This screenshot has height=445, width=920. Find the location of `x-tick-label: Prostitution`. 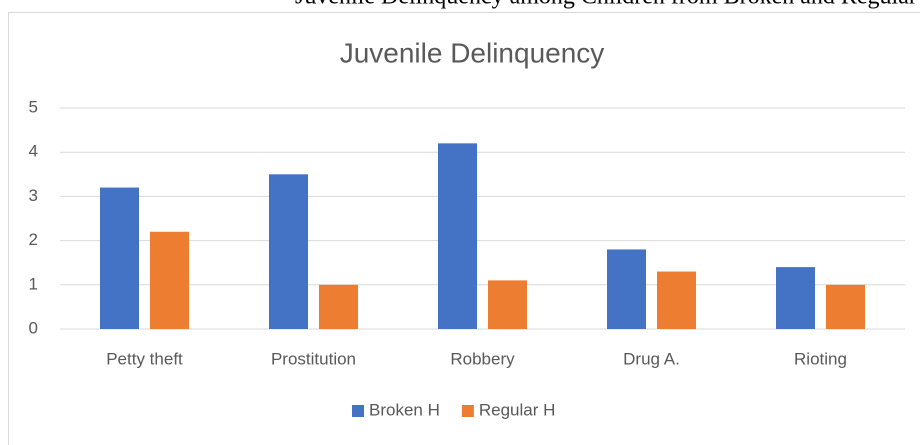

x-tick-label: Prostitution is located at coordinates (313, 358).